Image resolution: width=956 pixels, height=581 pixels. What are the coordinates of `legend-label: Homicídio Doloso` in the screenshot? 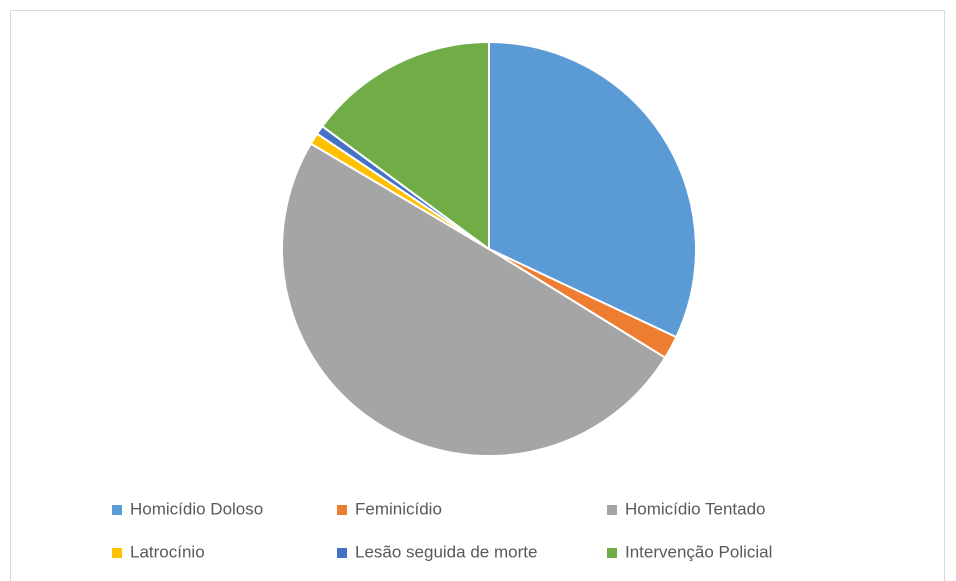 It's located at (196, 508).